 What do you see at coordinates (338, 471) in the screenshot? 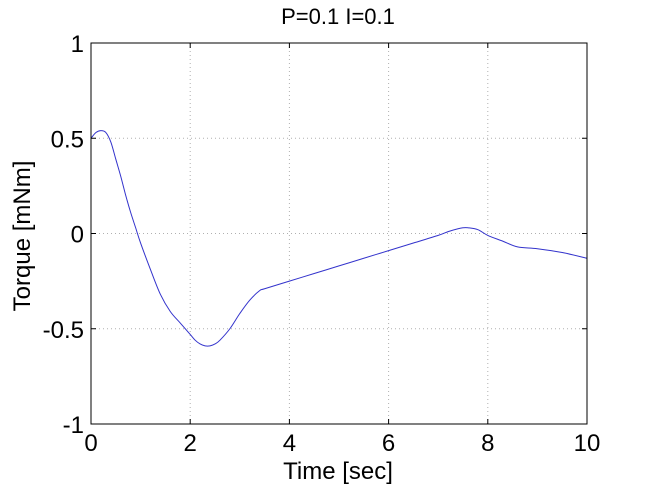
I see `x-axis-label: Time [sec]` at bounding box center [338, 471].